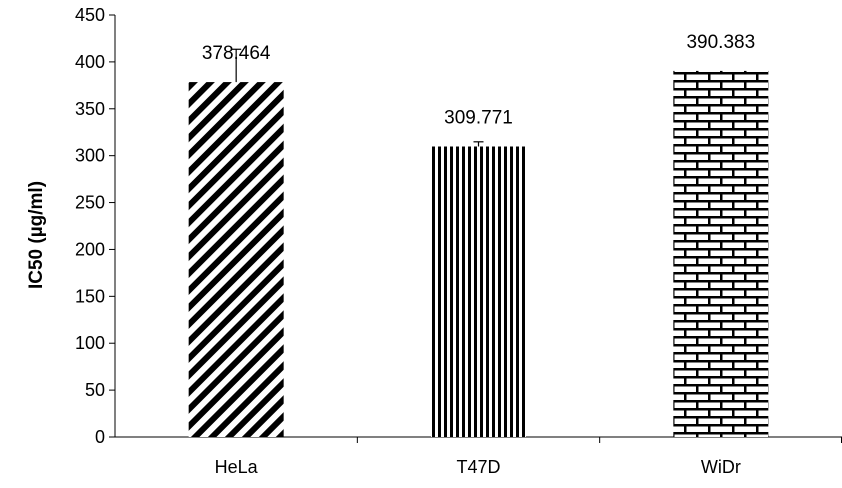 This screenshot has height=488, width=842. Describe the element at coordinates (90, 343) in the screenshot. I see `y-tick-label: 100` at that location.